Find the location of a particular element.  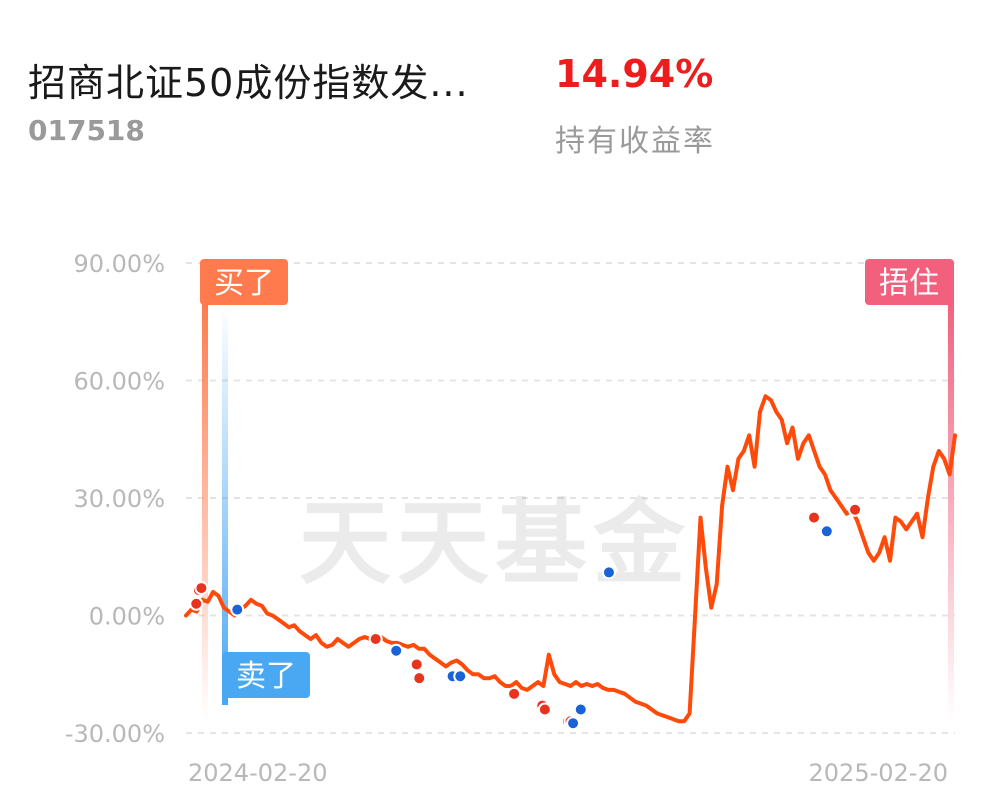

hold-marker-line is located at coordinates (951, 510).